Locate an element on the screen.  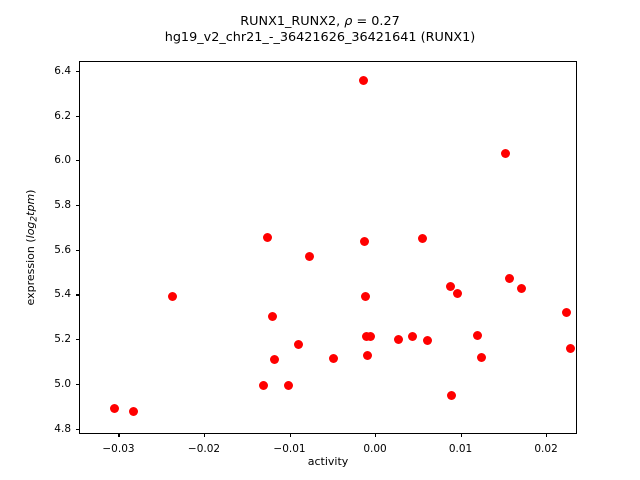
x-tick-label: −0.03 is located at coordinates (118, 449).